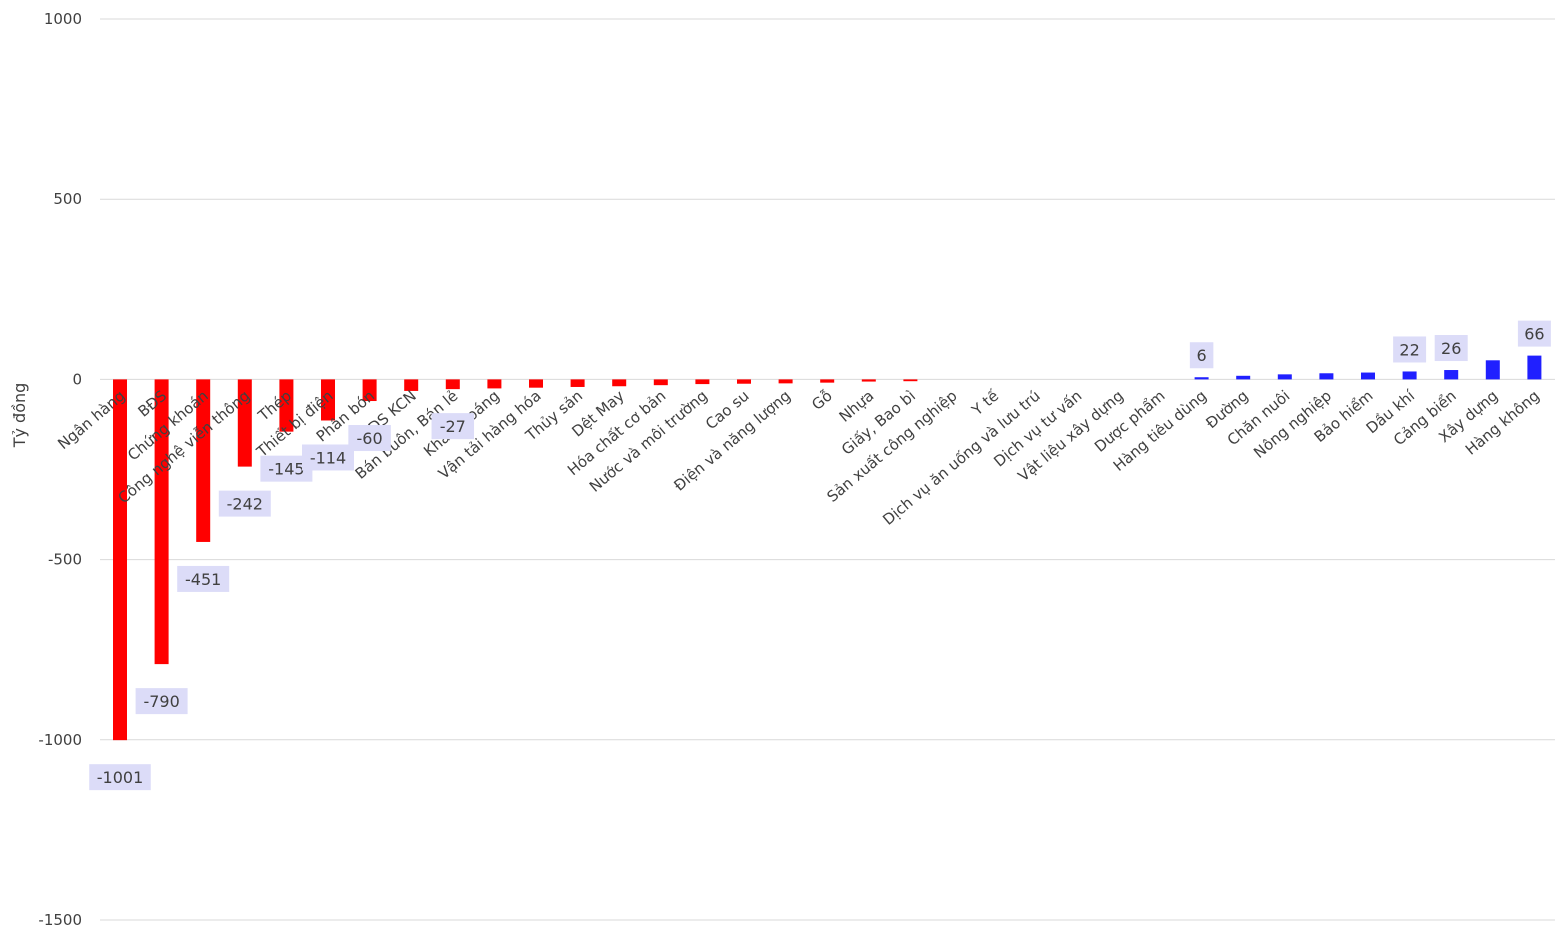  I want to click on data-label-text: 6, so click(1202, 355).